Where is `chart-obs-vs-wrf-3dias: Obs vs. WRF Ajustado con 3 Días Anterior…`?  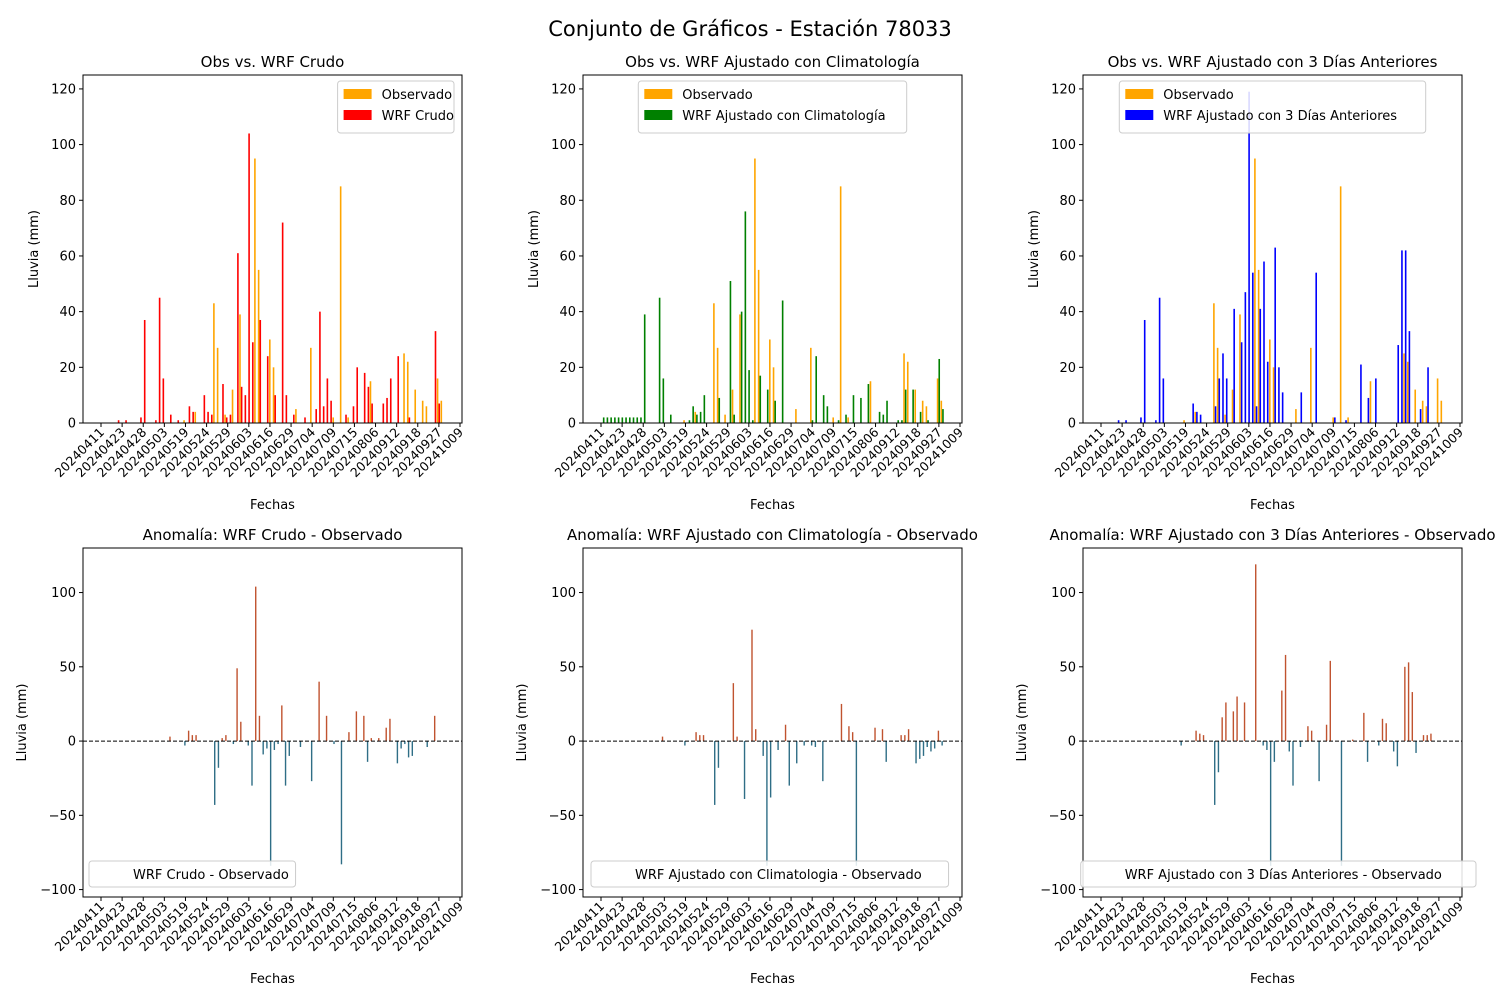 chart-obs-vs-wrf-3dias: Obs vs. WRF Ajustado con 3 Días Anterior… is located at coordinates (1246, 283).